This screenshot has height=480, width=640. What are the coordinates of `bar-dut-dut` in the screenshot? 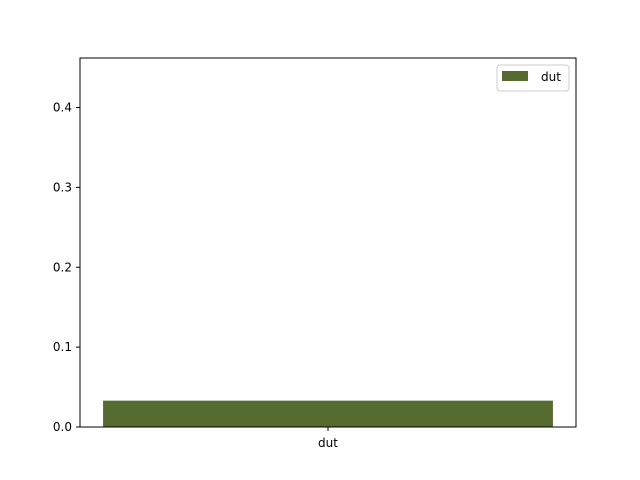 It's located at (328, 413).